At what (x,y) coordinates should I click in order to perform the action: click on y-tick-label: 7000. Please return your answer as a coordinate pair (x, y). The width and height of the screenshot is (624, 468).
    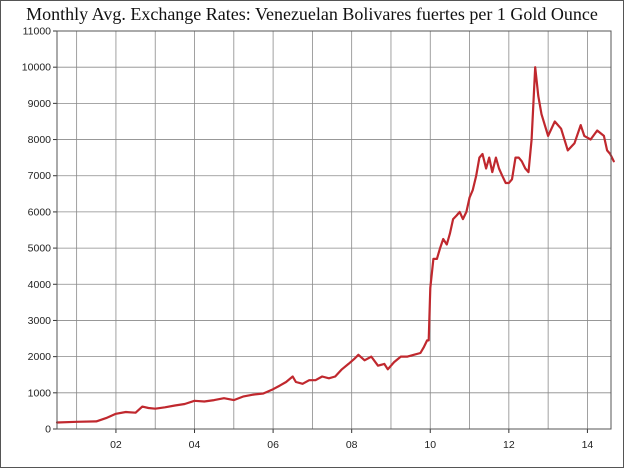
    Looking at the image, I should click on (40, 176).